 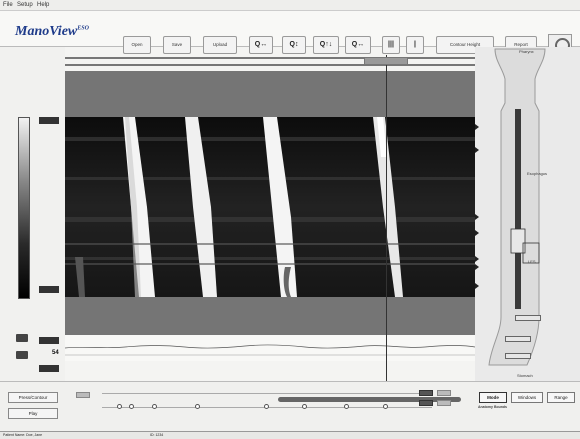 What do you see at coordinates (25, 5) in the screenshot?
I see `menu-setup: Setup` at bounding box center [25, 5].